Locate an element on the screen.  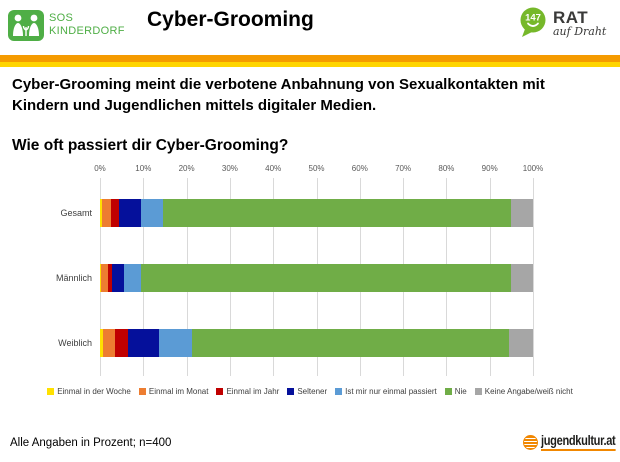
x-tick-label: 70% is located at coordinates (403, 168).